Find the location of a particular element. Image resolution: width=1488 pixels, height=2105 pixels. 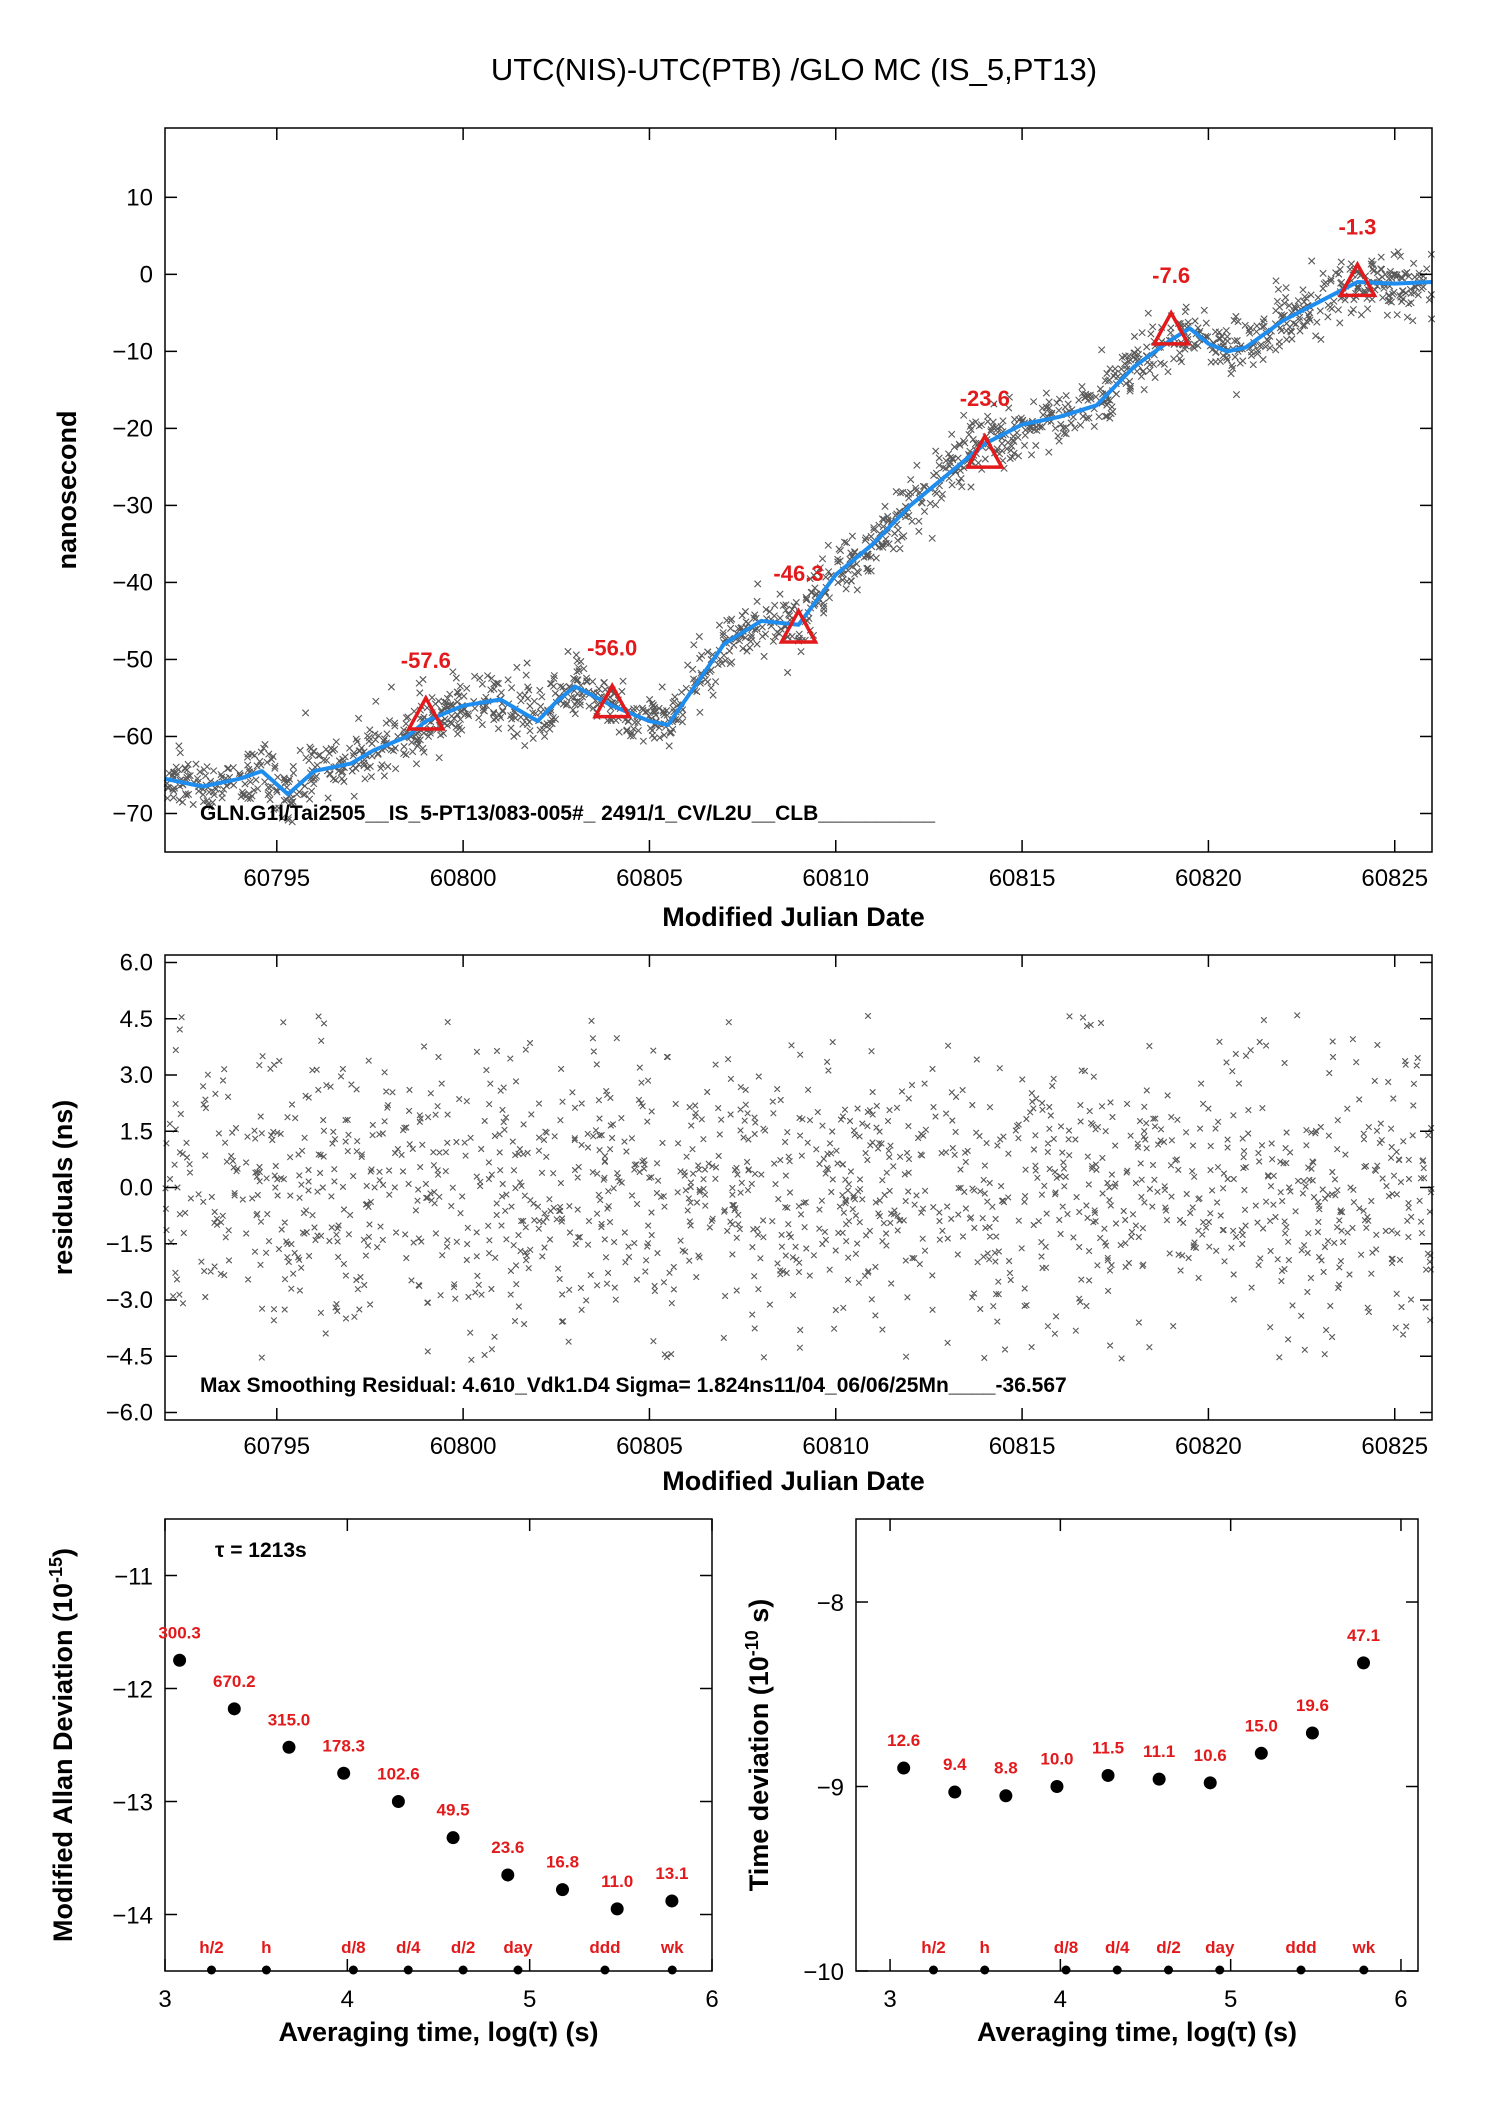

mdev-period-label-5: day is located at coordinates (518, 1947).